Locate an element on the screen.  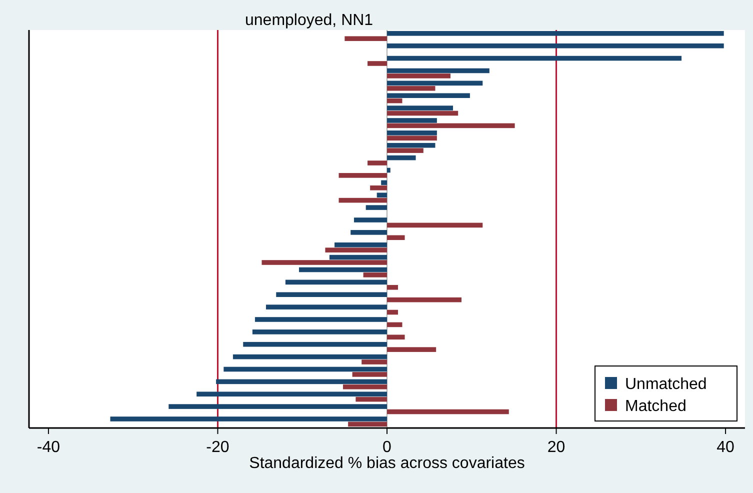
chart-title: unemployed, NN1 is located at coordinates (309, 20).